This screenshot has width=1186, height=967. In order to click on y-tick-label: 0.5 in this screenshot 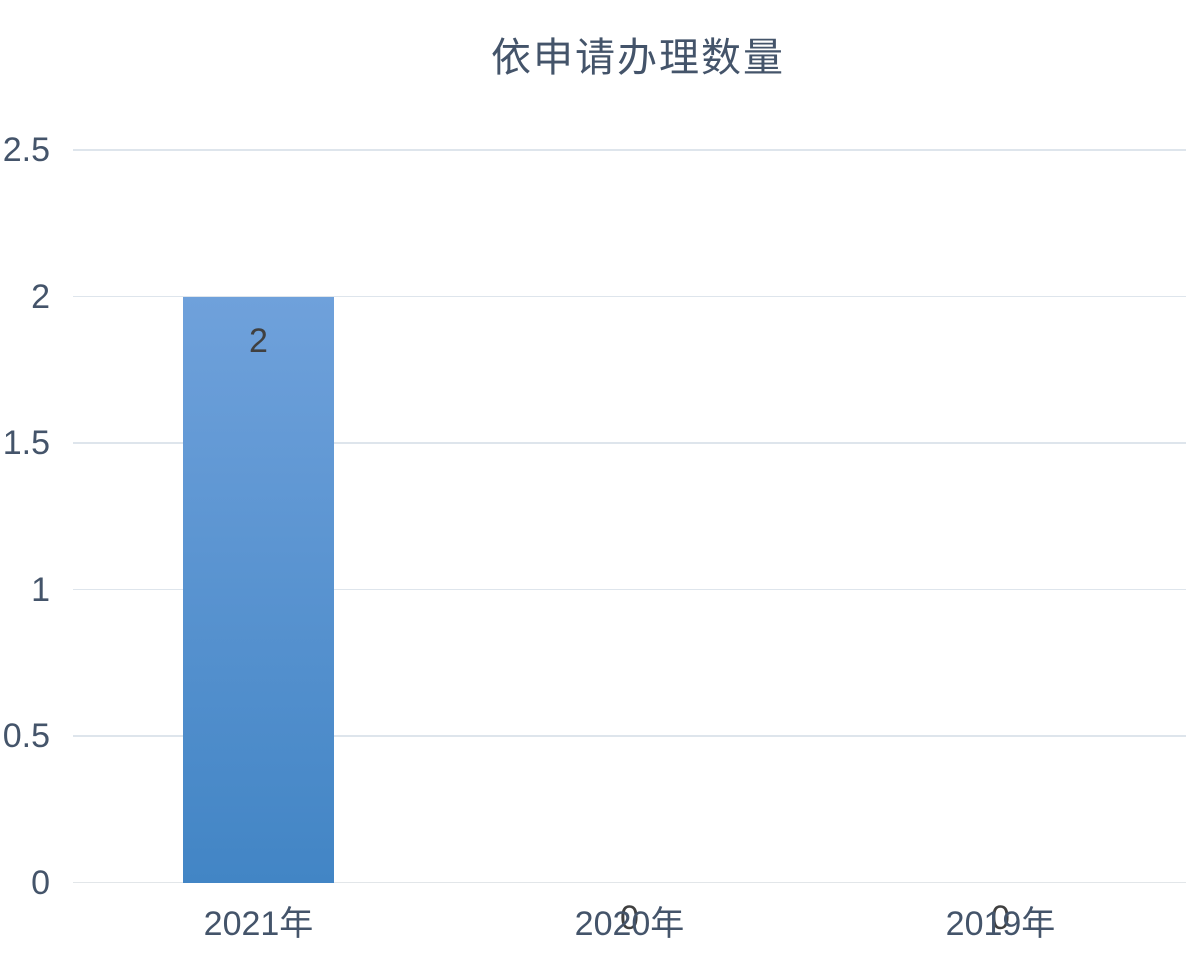, I will do `click(26, 736)`.